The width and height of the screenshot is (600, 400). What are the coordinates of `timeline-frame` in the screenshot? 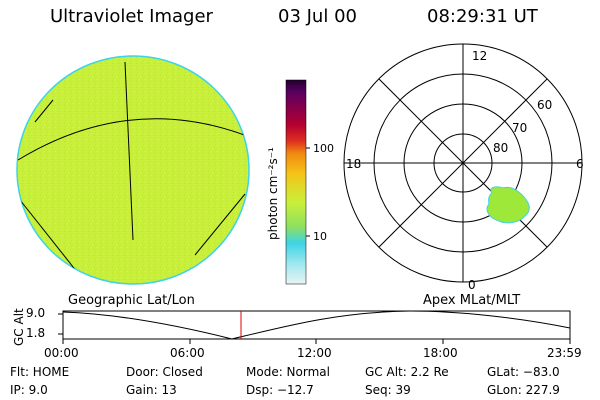 It's located at (316, 325).